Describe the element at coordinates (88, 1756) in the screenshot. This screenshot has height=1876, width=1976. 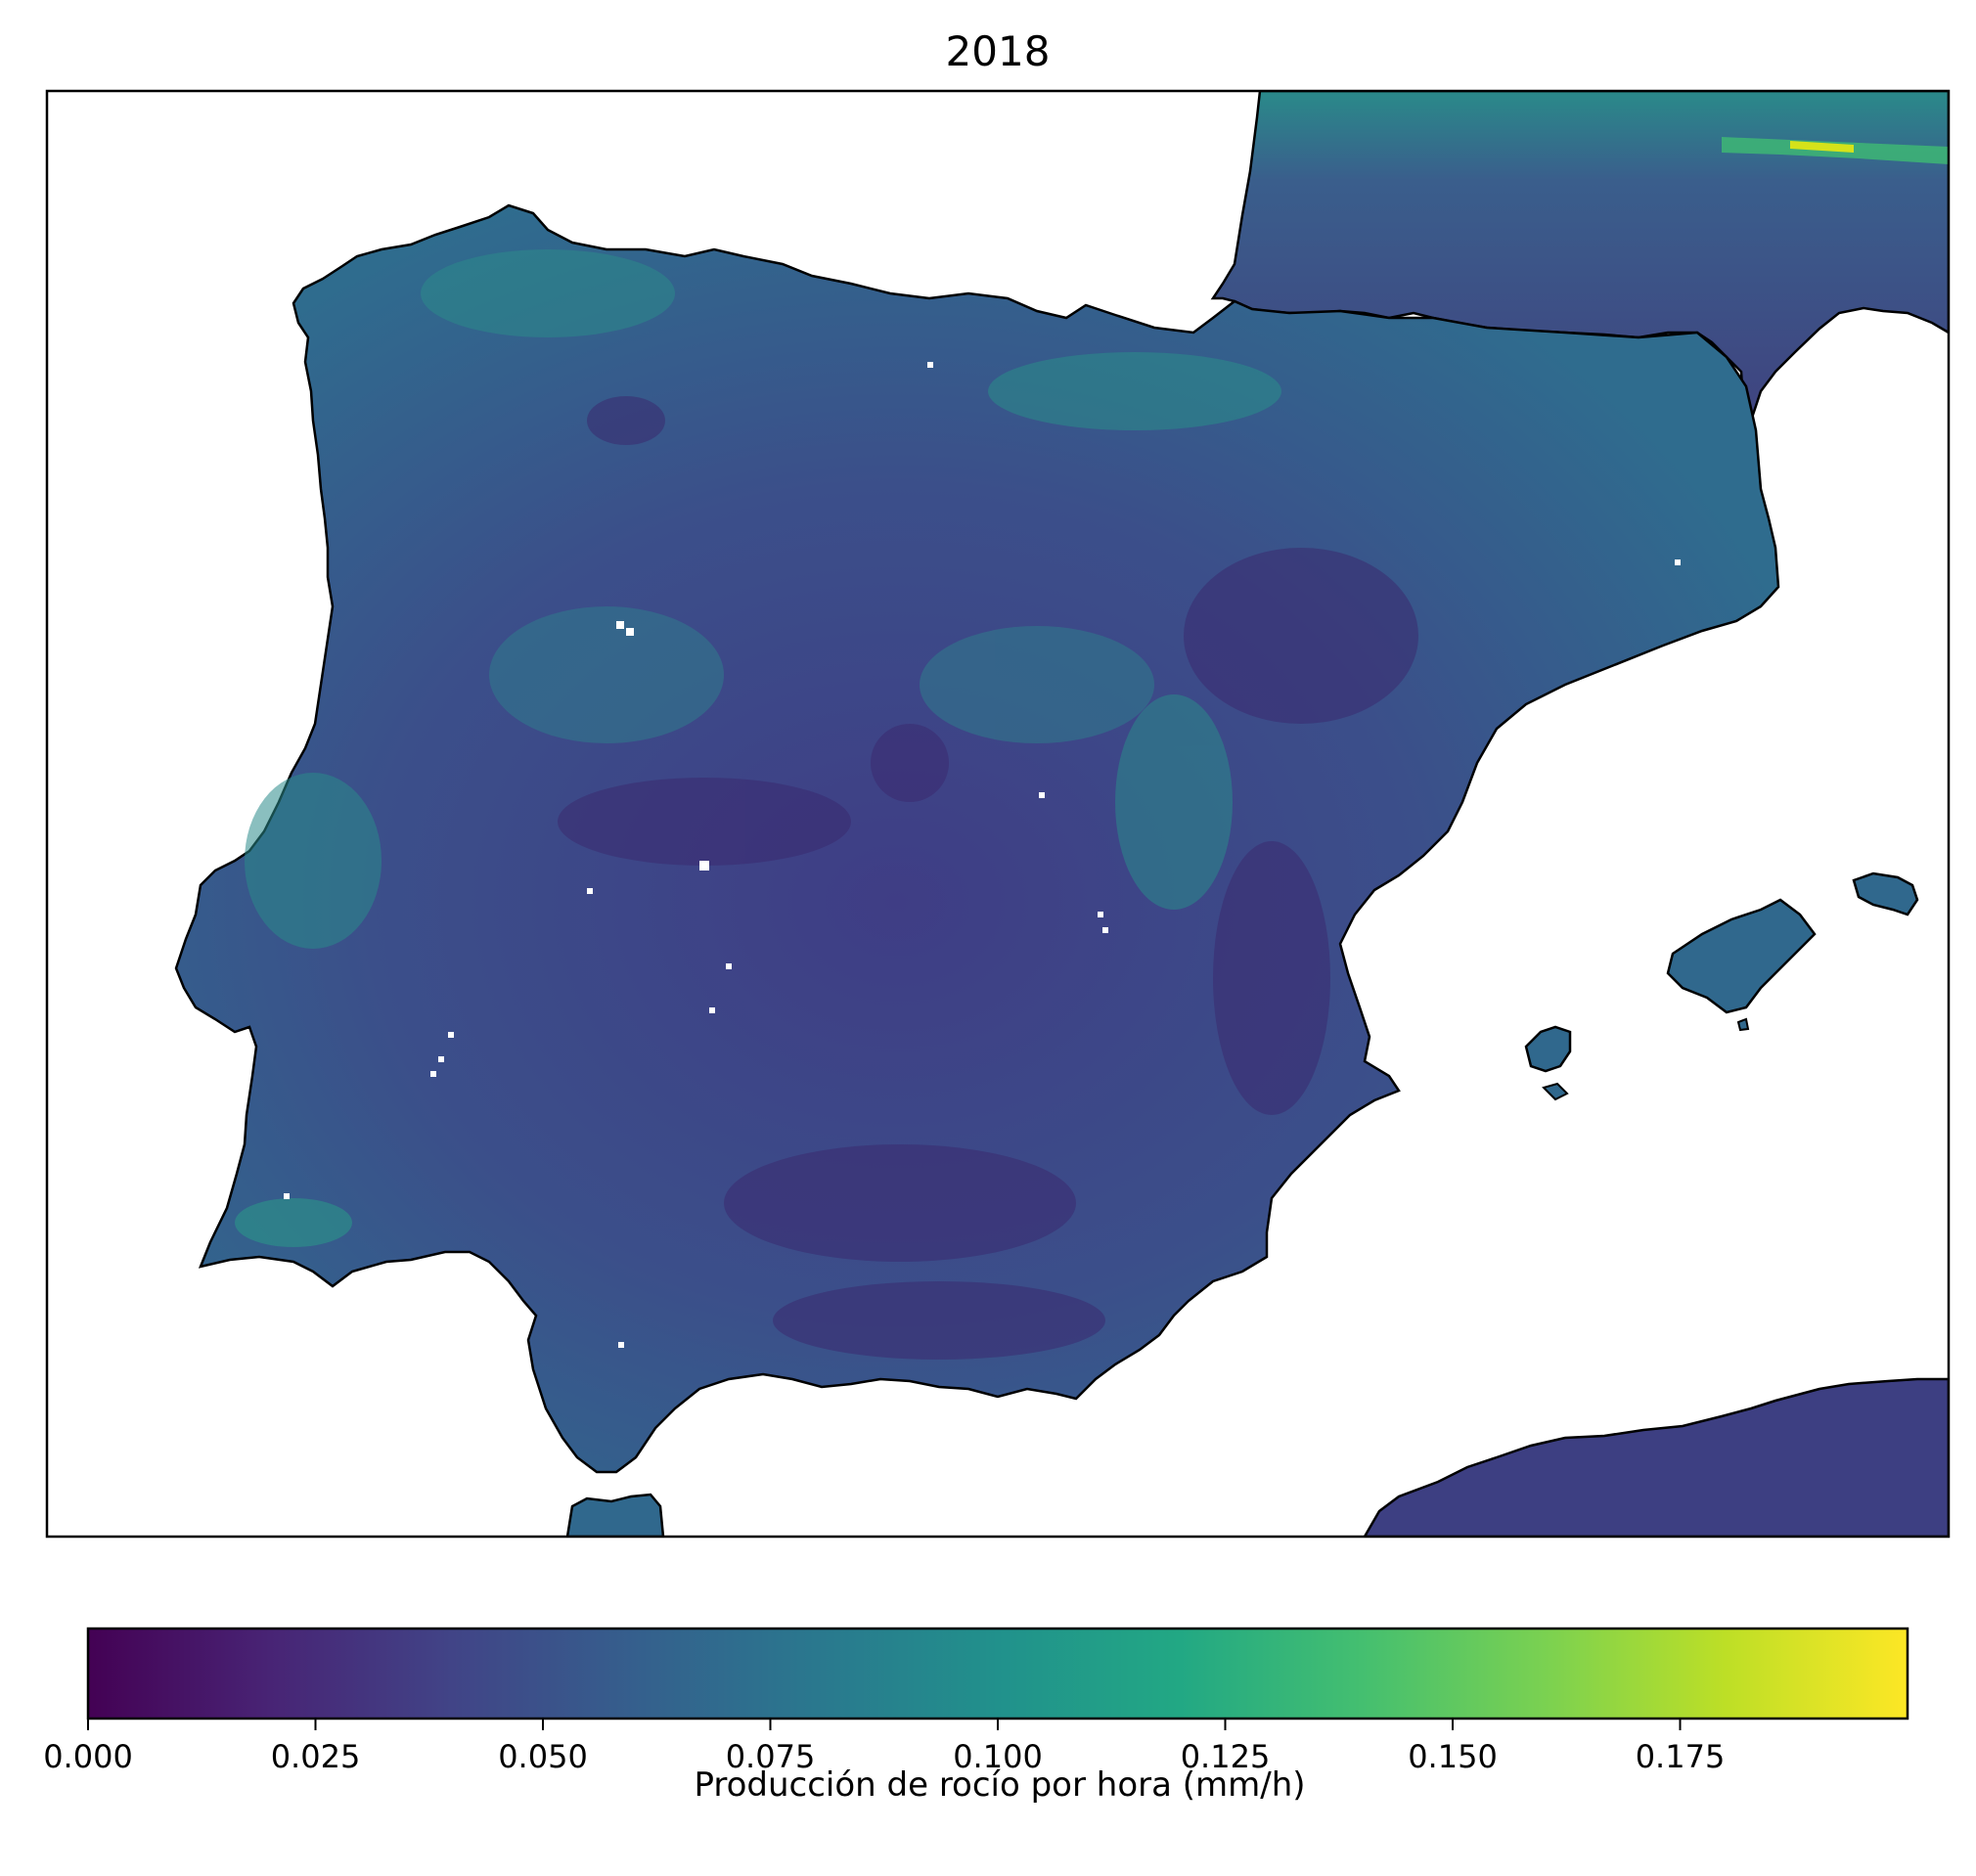
I see `colorbar-tick-label: 0.000` at that location.